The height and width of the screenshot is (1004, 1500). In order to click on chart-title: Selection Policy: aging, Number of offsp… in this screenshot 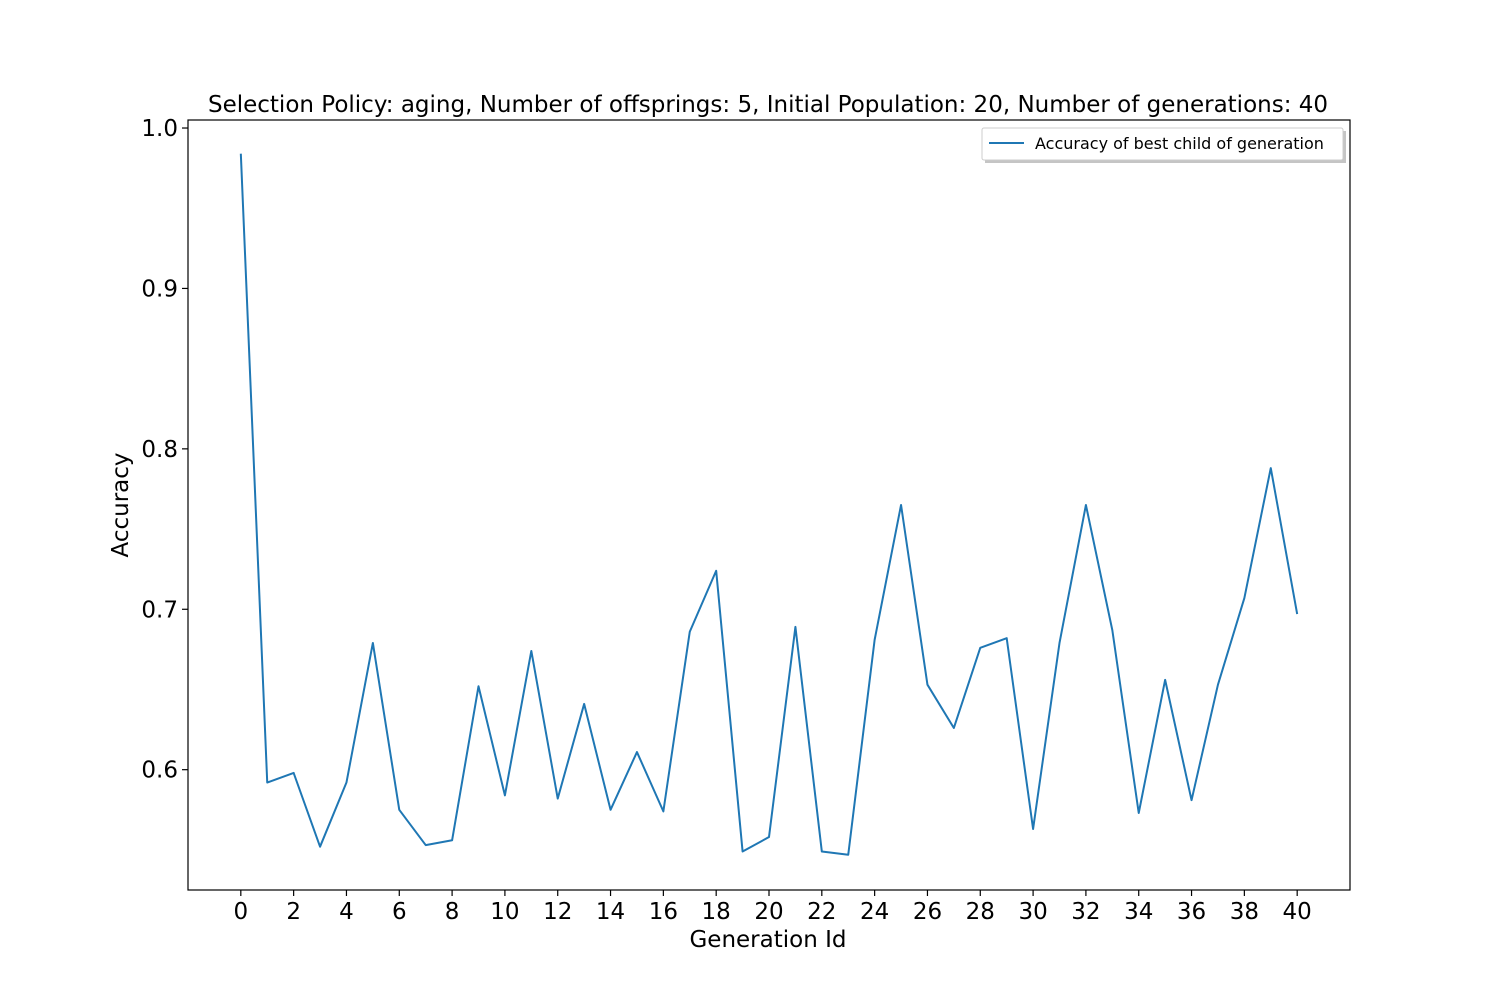, I will do `click(768, 105)`.